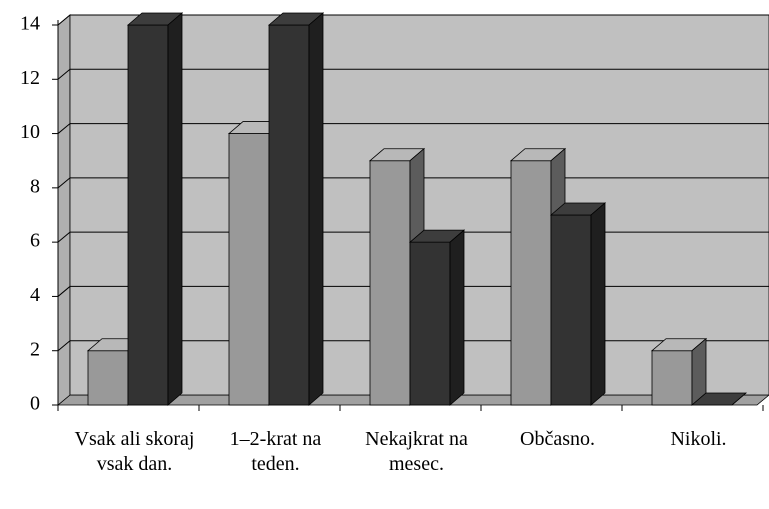 The image size is (769, 509). Describe the element at coordinates (275, 451) in the screenshot. I see `x-tick-label: 1–2-krat na teden.` at that location.